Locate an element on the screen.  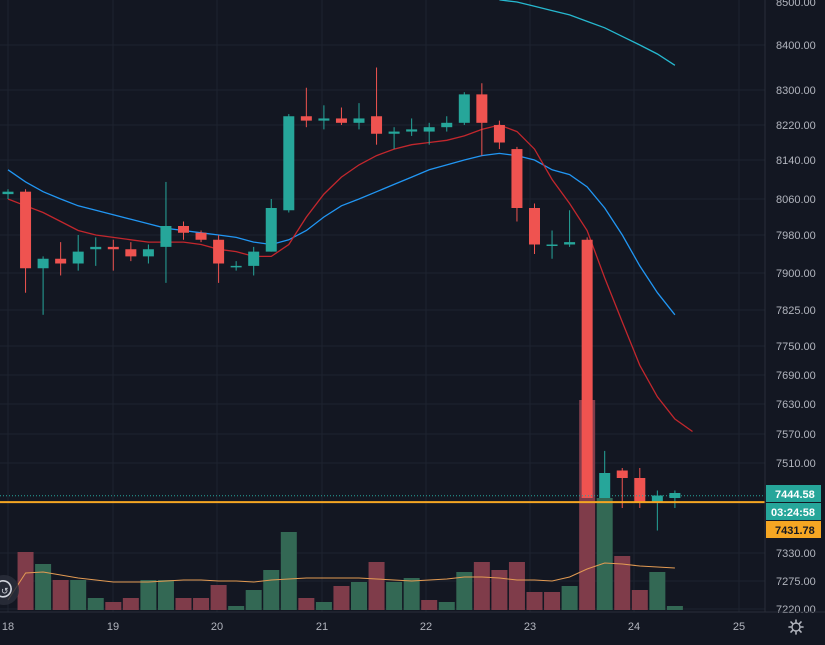
price-tick-label: 8300.00 is located at coordinates (796, 91).